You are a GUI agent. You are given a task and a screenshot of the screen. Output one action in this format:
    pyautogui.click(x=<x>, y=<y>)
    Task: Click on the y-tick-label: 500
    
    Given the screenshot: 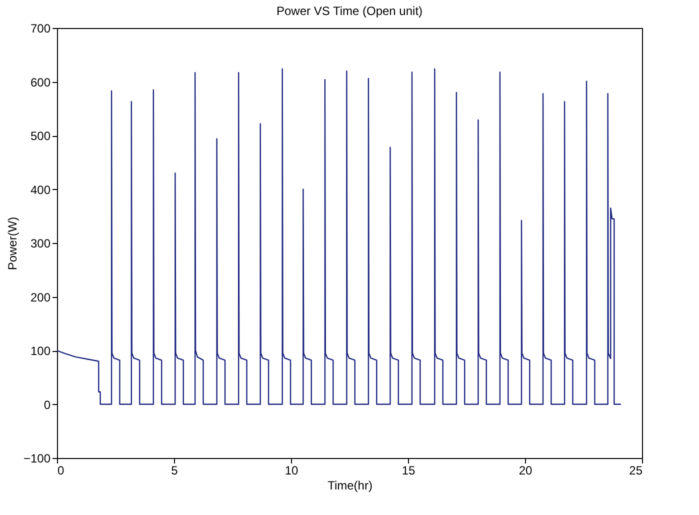 What is the action you would take?
    pyautogui.click(x=40, y=136)
    